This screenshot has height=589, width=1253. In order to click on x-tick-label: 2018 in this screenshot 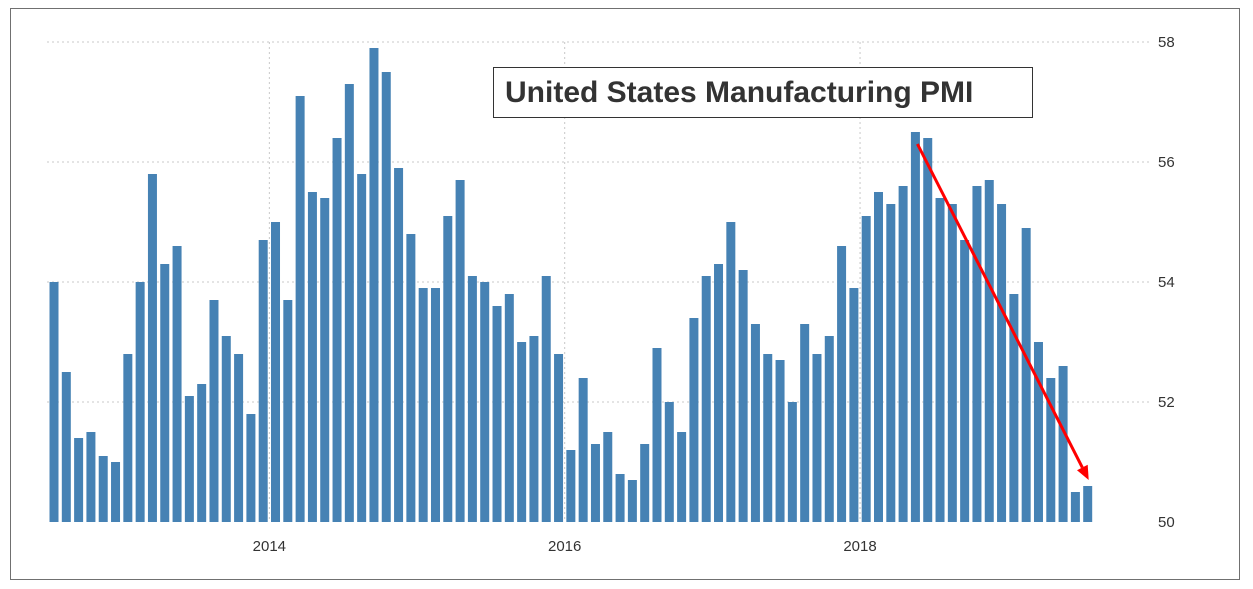, I will do `click(859, 546)`.